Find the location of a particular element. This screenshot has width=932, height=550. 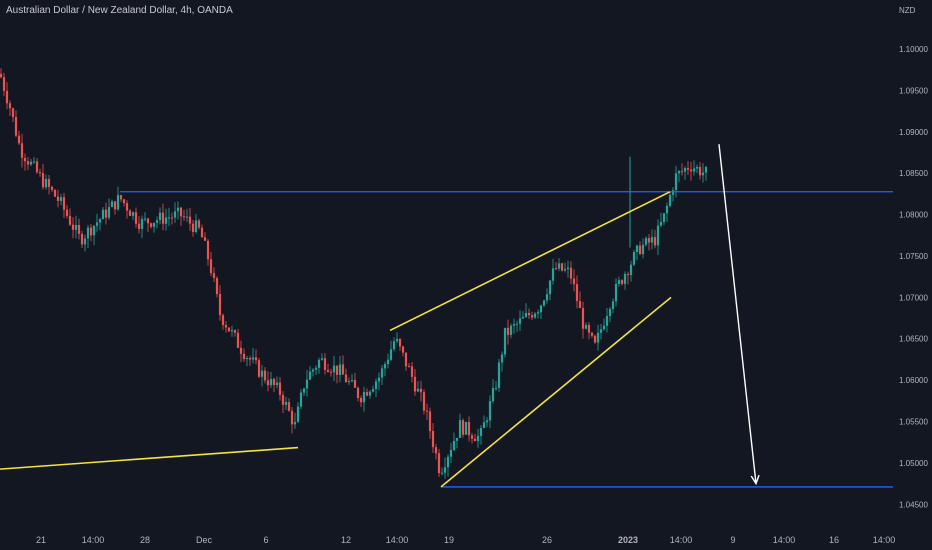

price-tick-label: 1.06500 is located at coordinates (913, 339).